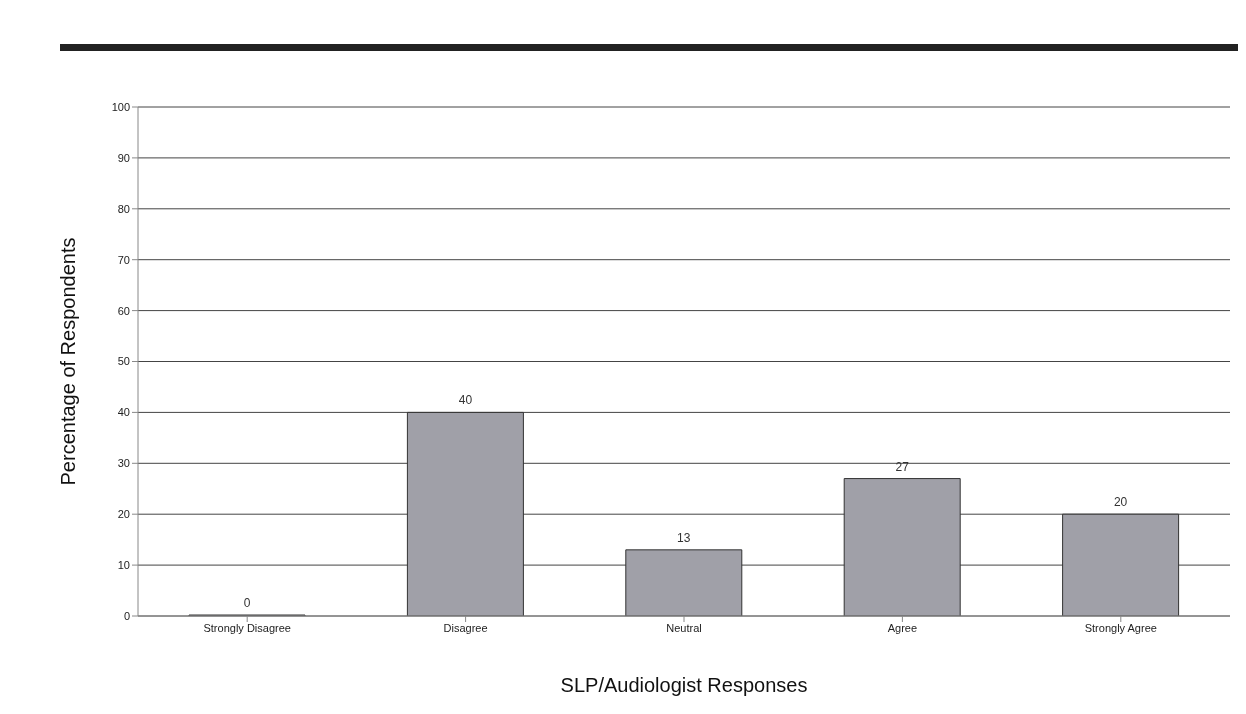 The width and height of the screenshot is (1246, 714). Describe the element at coordinates (684, 627) in the screenshot. I see `x-tick-label: Neutral` at that location.